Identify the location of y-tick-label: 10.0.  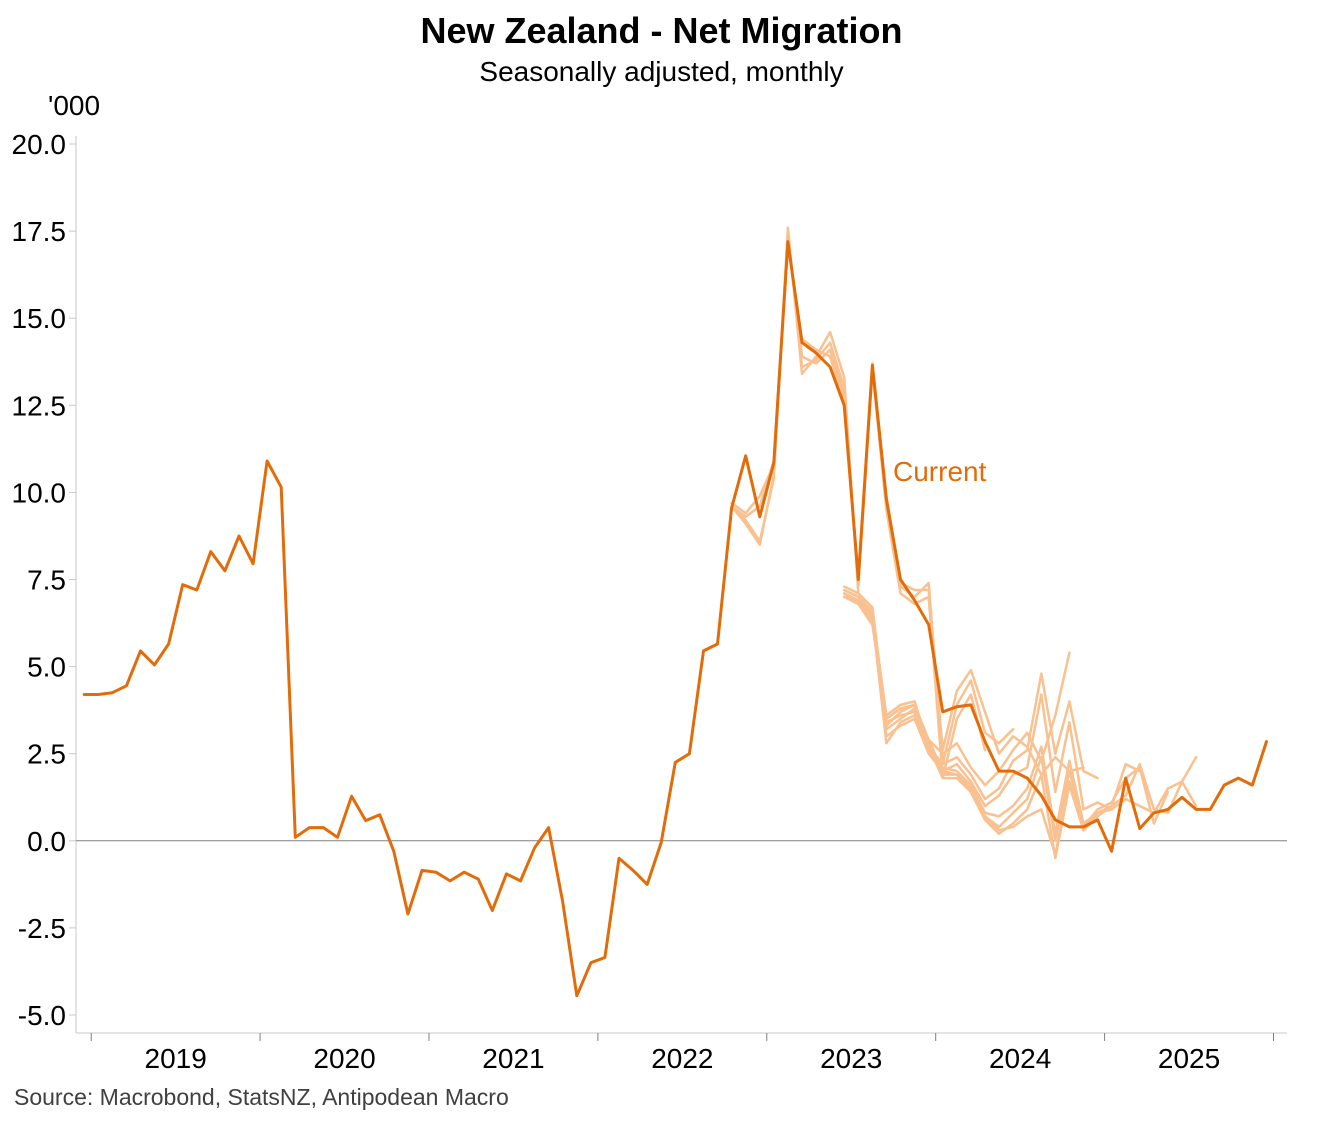
(39, 492).